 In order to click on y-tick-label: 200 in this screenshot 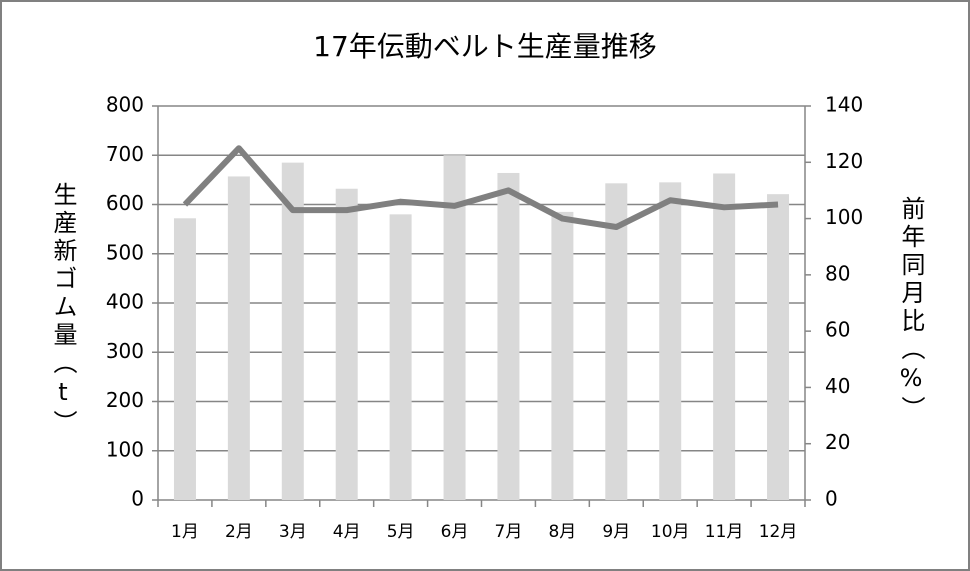, I will do `click(125, 400)`.